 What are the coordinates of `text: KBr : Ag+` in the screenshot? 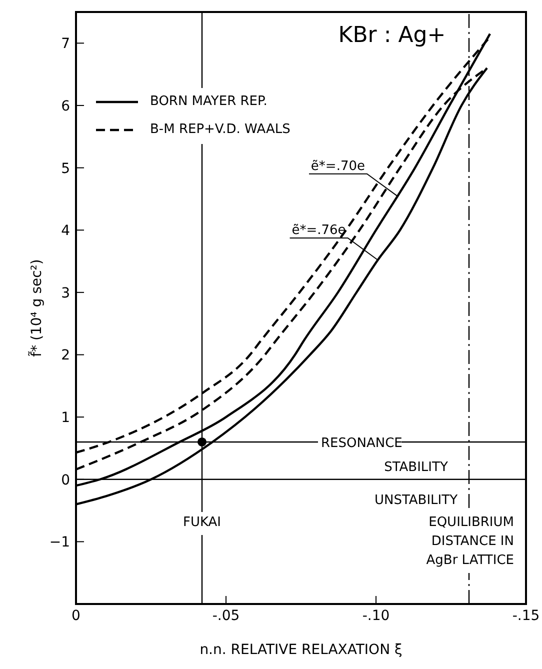 It's located at (392, 35).